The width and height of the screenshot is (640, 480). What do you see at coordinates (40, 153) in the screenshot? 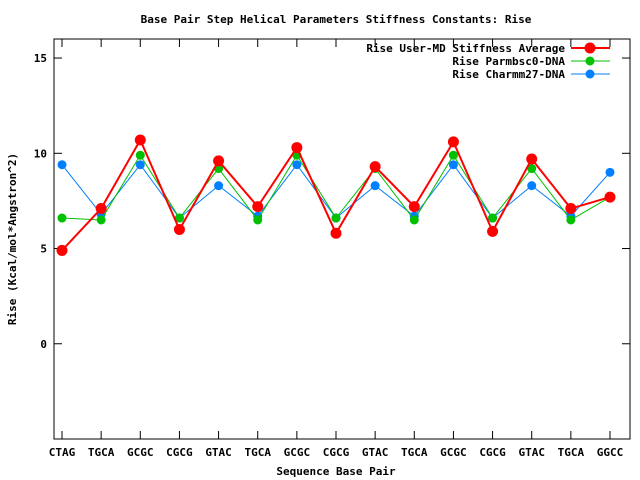
I see `y-tick-label: 10` at bounding box center [40, 153].